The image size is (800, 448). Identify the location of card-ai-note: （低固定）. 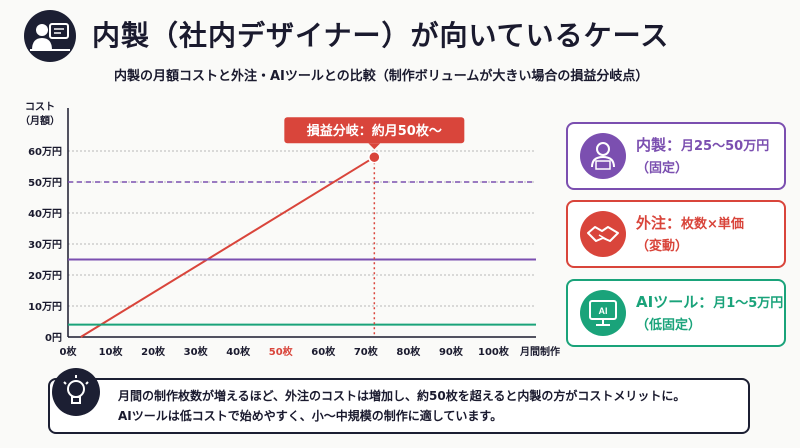
(669, 325).